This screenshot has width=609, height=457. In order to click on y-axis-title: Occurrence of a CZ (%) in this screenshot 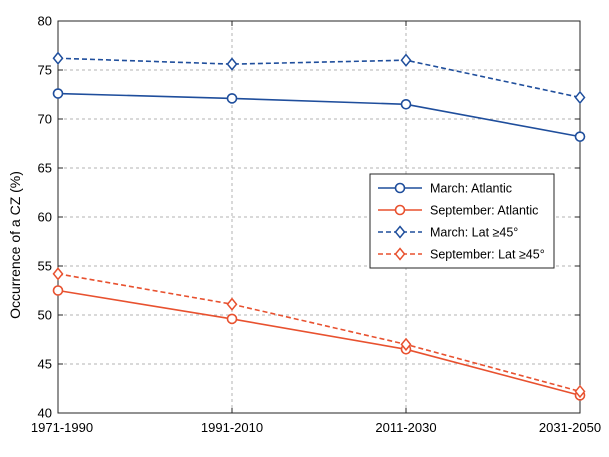, I will do `click(15, 245)`.